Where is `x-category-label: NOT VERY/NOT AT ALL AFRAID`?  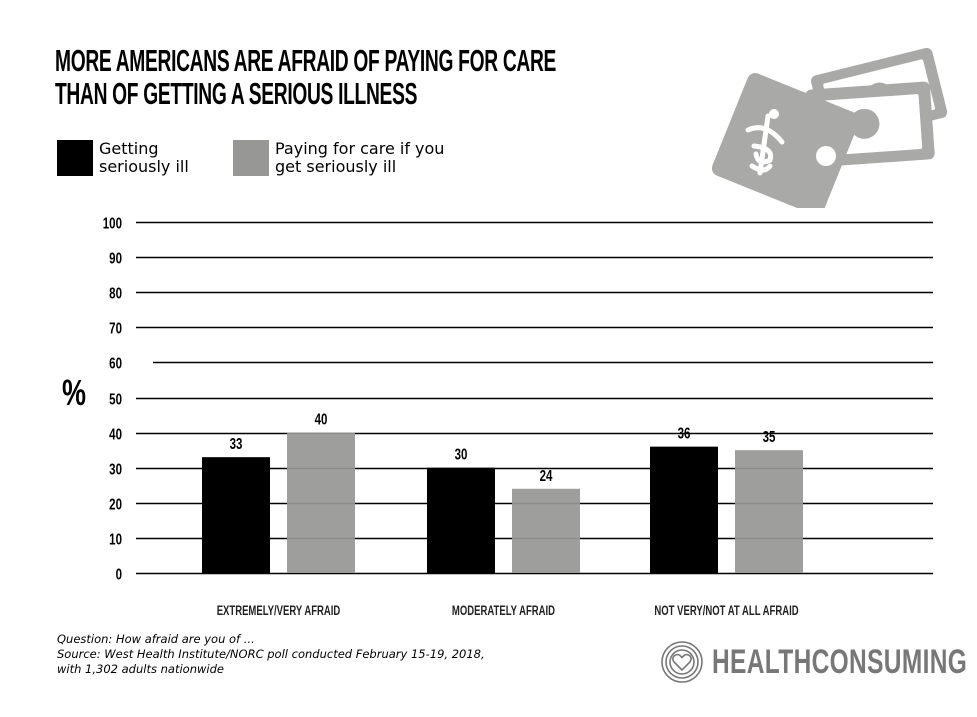 x-category-label: NOT VERY/NOT AT ALL AFRAID is located at coordinates (726, 610).